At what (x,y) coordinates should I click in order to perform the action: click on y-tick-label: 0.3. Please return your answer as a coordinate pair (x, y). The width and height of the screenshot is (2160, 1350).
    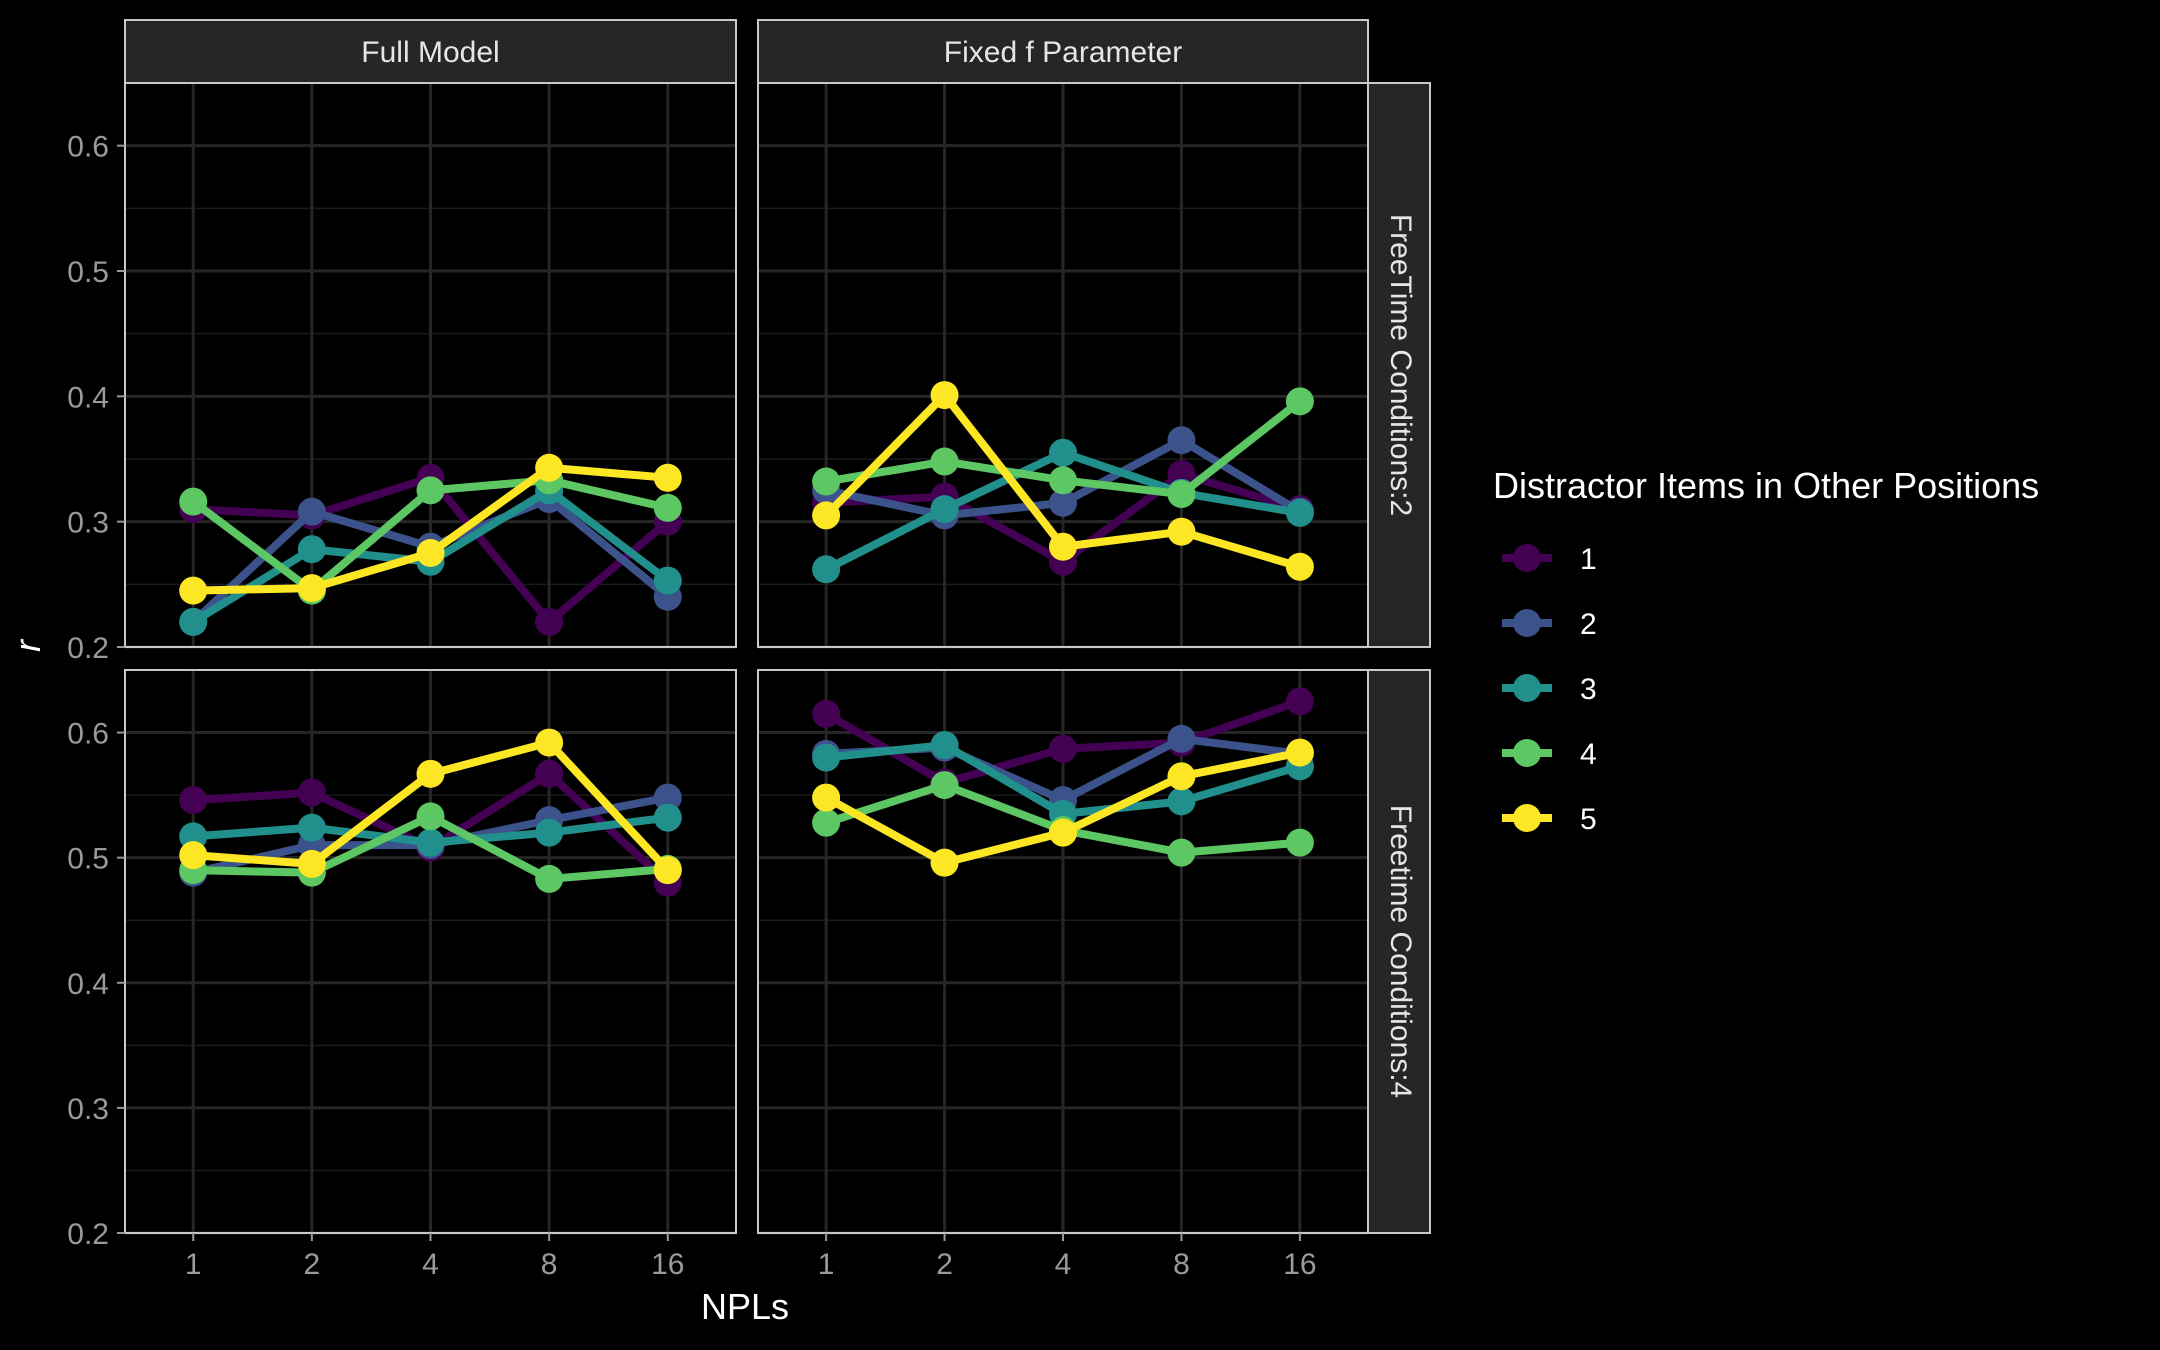
    Looking at the image, I should click on (88, 523).